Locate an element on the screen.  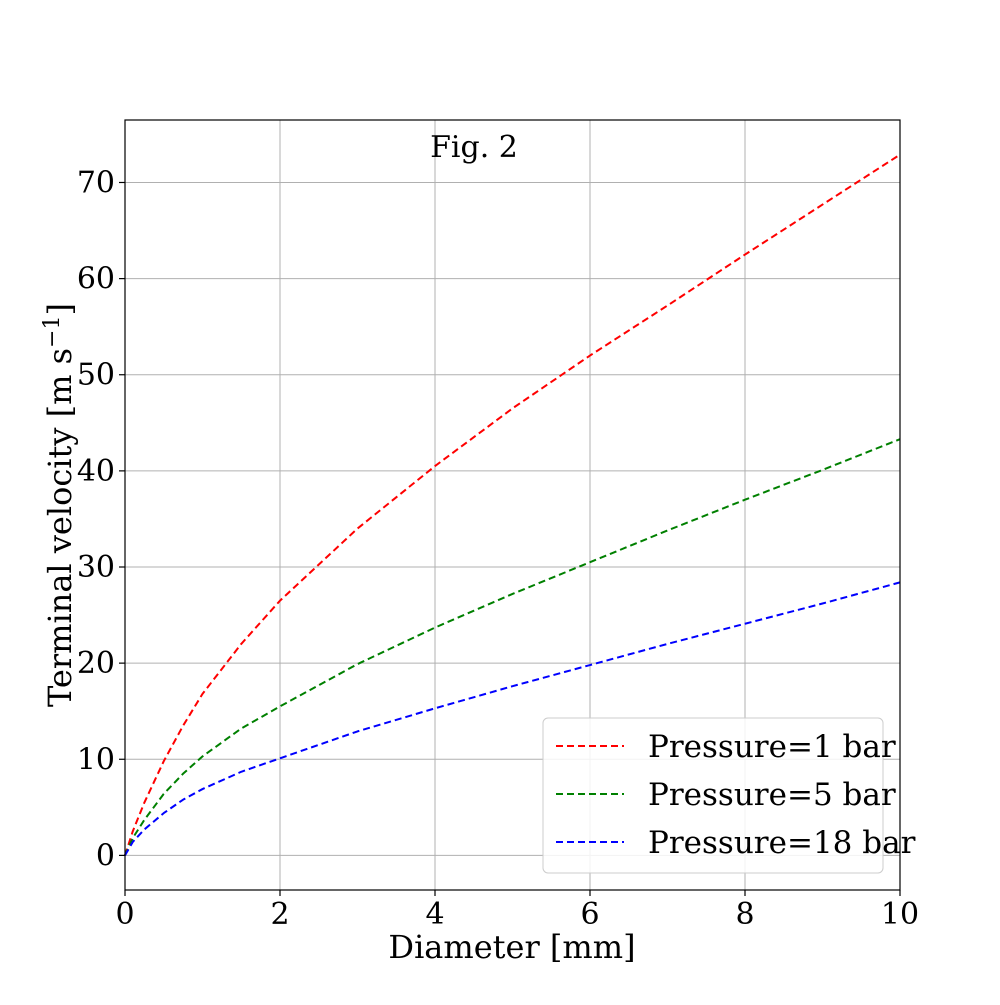
x-axis-title: Diameter [mm] is located at coordinates (511, 947).